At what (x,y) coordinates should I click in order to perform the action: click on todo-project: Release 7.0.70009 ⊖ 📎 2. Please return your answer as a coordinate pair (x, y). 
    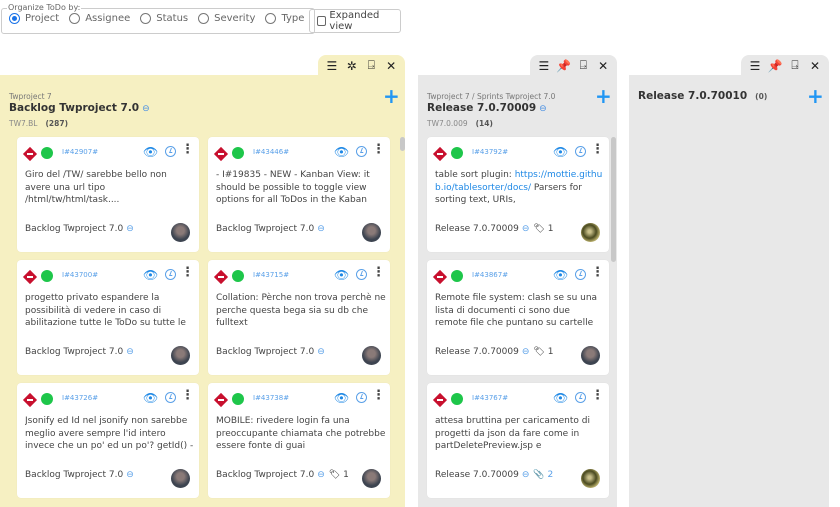
    Looking at the image, I should click on (494, 475).